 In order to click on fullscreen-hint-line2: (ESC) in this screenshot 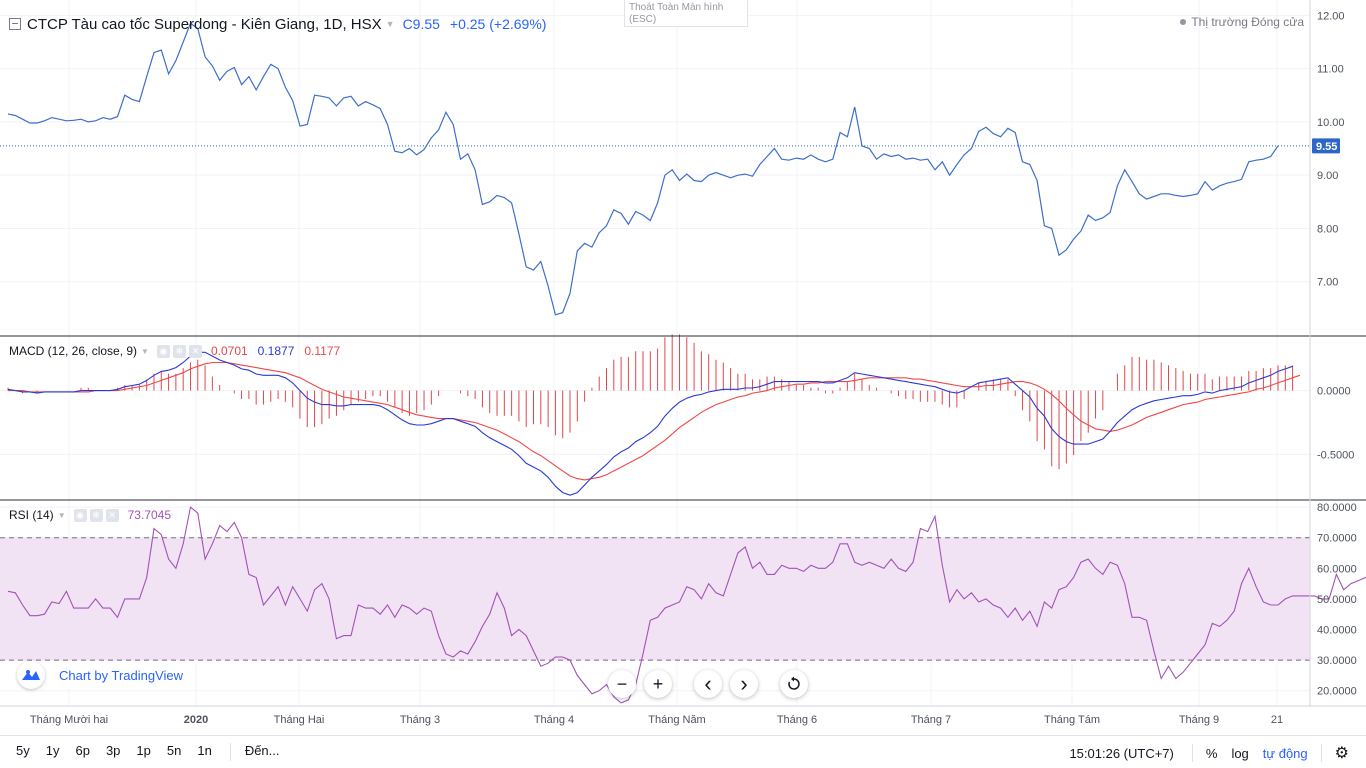, I will do `click(643, 19)`.